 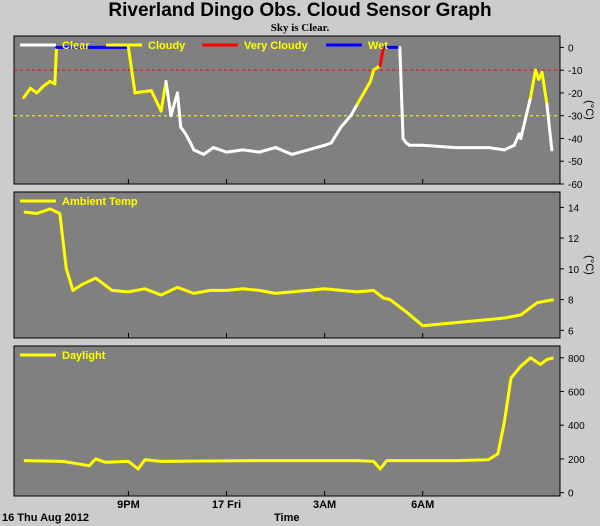 I want to click on y-tick-label: 200, so click(x=576, y=460).